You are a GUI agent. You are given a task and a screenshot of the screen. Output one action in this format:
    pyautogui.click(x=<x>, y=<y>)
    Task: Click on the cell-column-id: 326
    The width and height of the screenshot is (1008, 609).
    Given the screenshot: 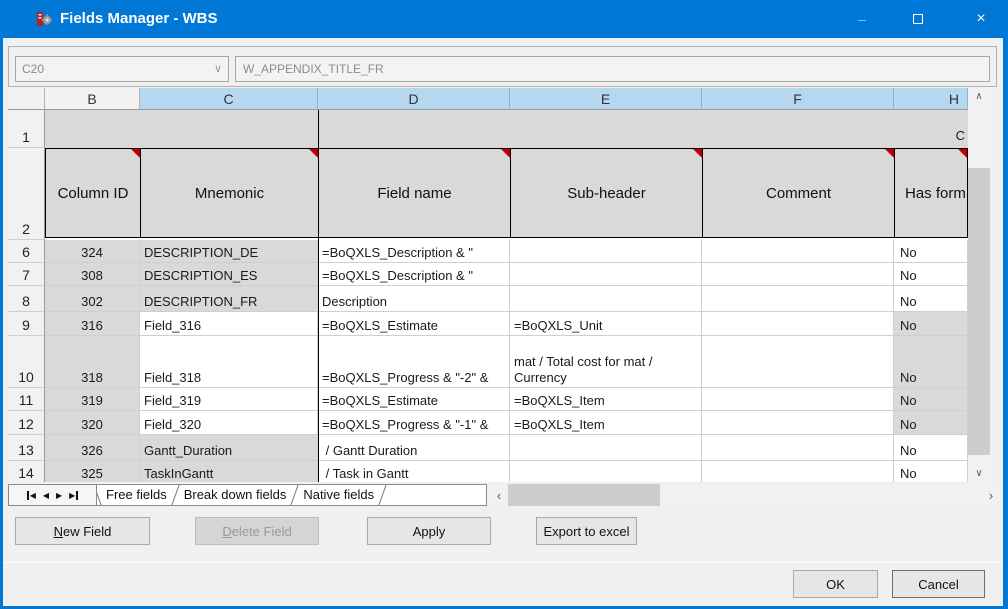 What is the action you would take?
    pyautogui.click(x=92, y=448)
    